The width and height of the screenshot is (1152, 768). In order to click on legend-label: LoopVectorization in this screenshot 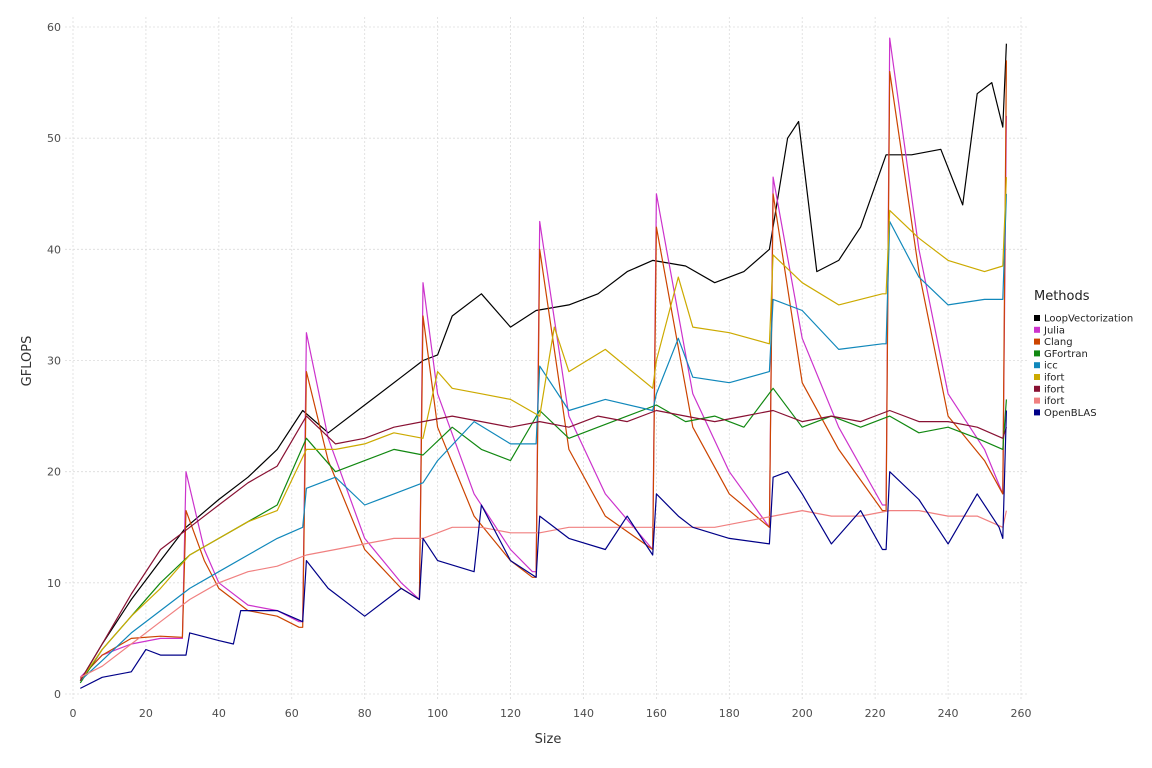, I will do `click(1088, 319)`.